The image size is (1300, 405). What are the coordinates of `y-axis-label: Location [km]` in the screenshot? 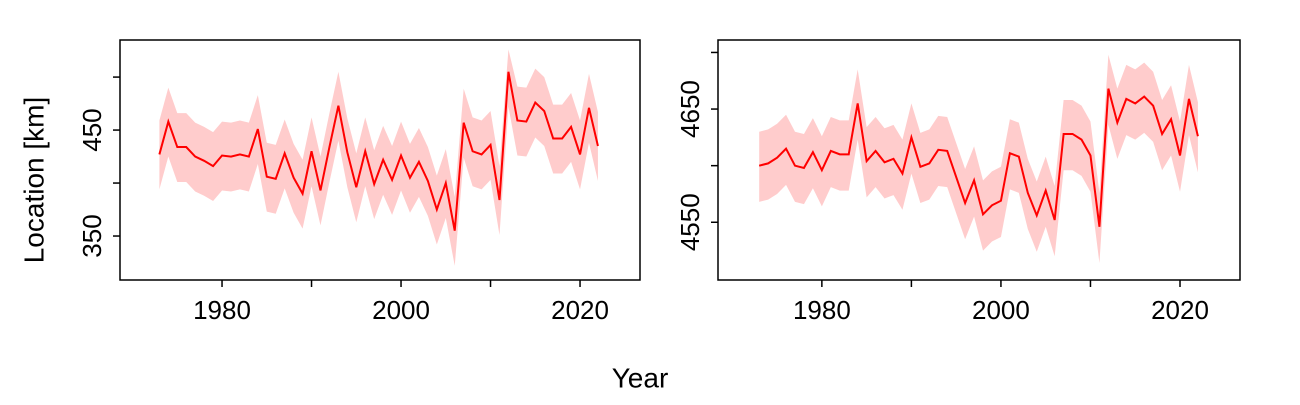 It's located at (33, 180).